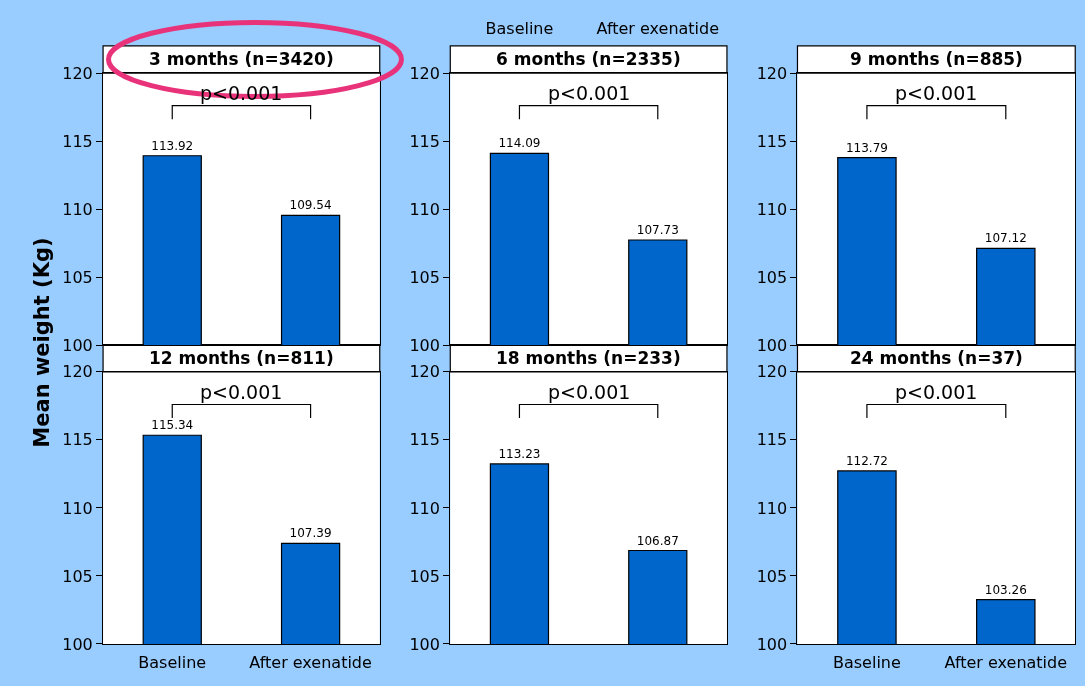 The image size is (1085, 686). Describe the element at coordinates (310, 533) in the screenshot. I see `data-label: 107.39` at that location.